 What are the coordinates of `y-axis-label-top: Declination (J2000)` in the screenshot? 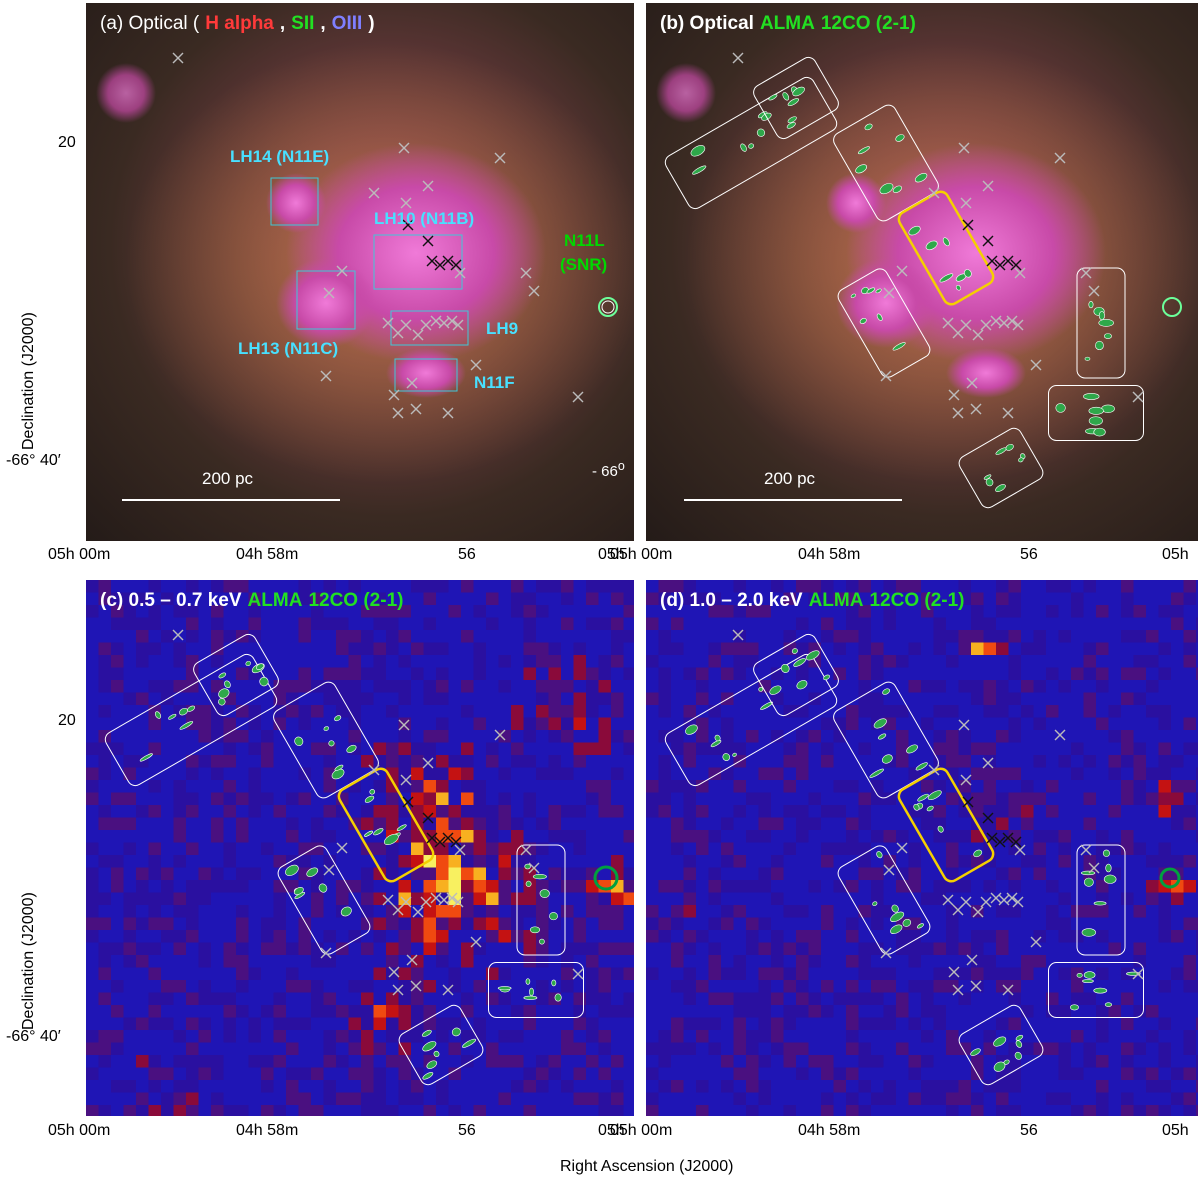 It's located at (28, 381).